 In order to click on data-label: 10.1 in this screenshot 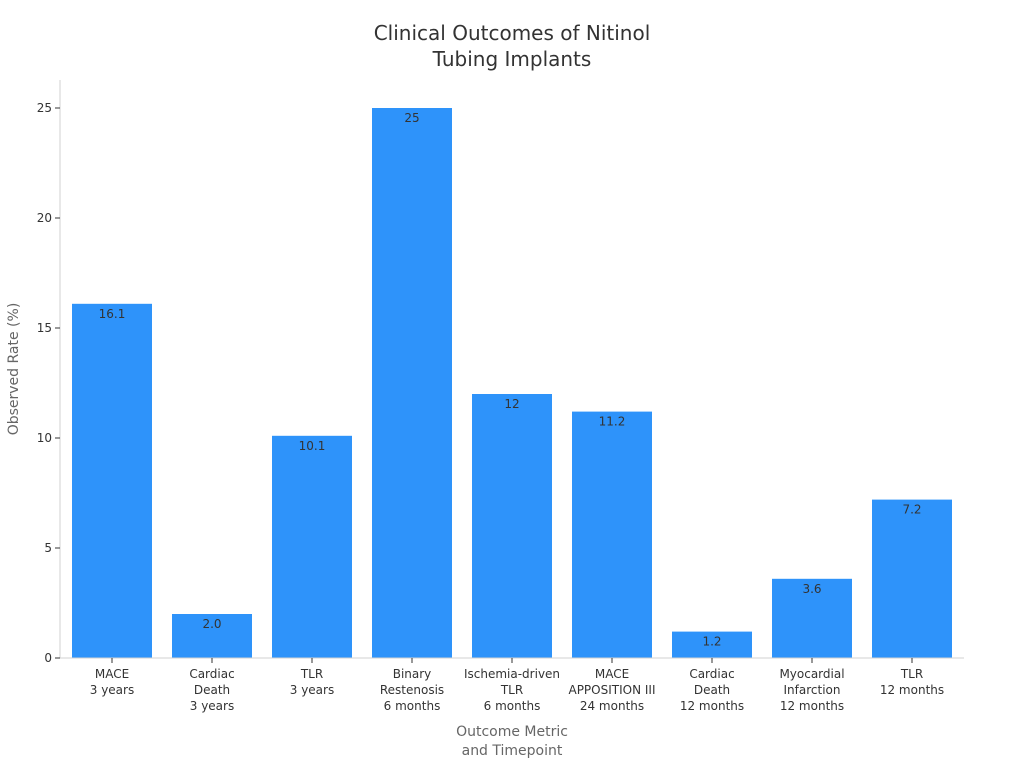, I will do `click(312, 446)`.